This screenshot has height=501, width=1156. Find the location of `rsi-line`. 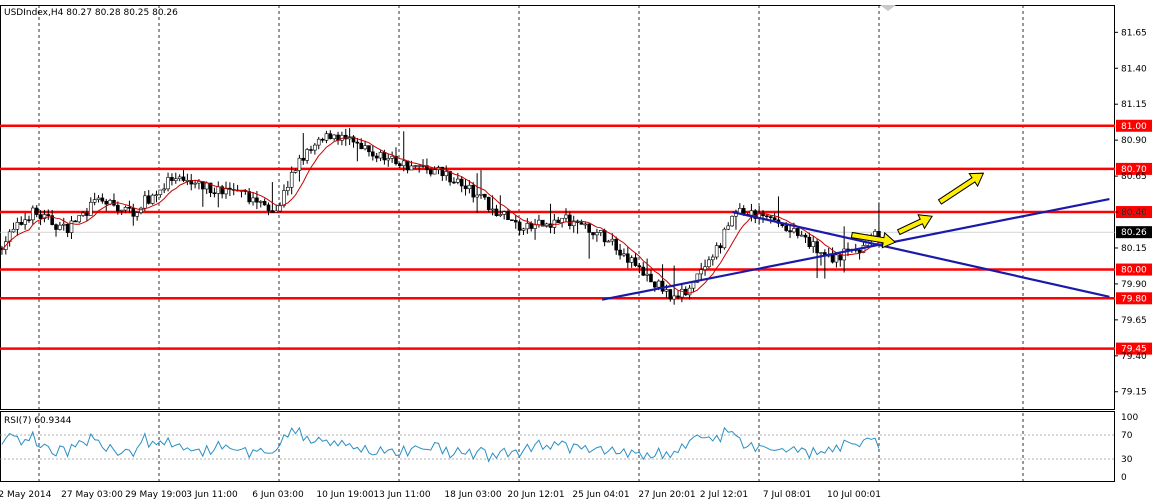

rsi-line is located at coordinates (440, 444).